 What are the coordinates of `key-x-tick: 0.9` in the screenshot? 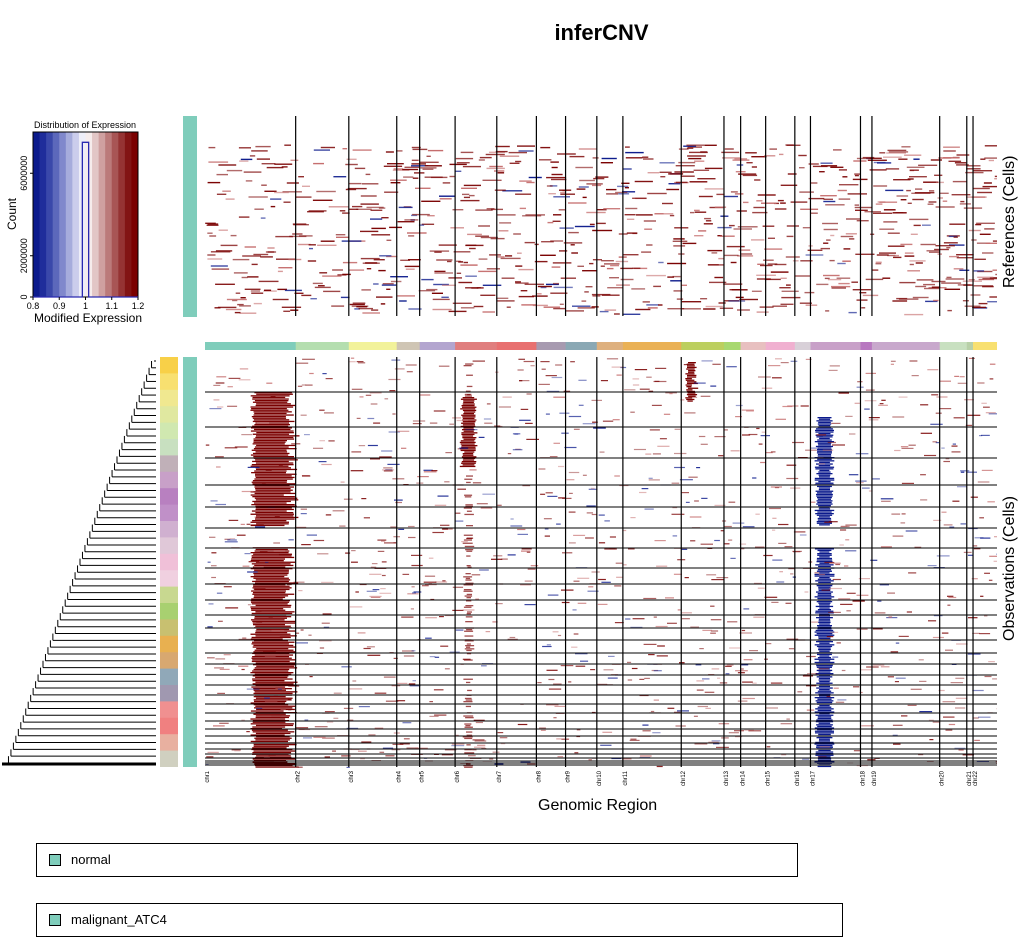 It's located at (59, 306).